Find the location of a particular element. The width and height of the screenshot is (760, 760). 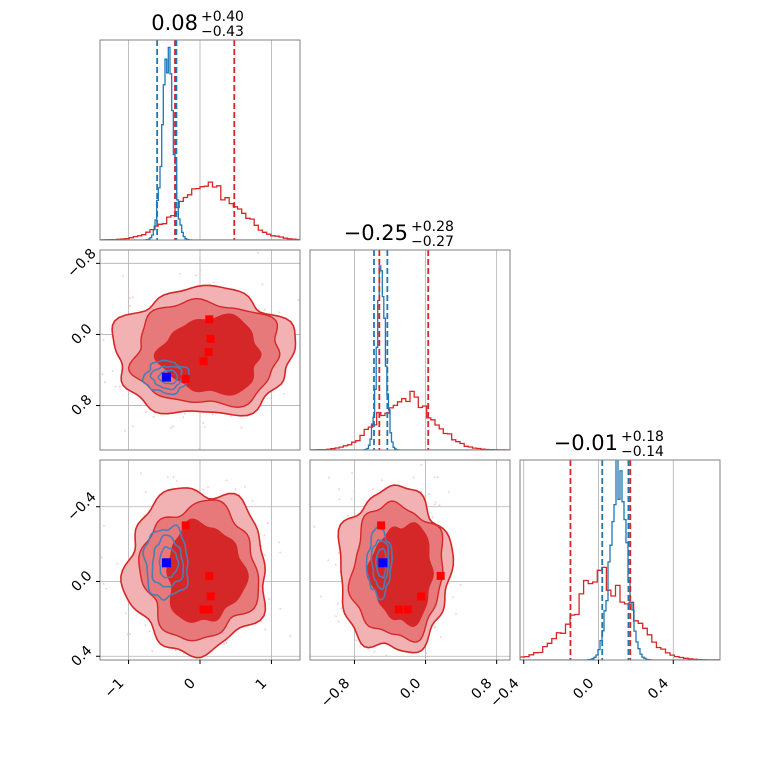

scatter-p0-p1-panel is located at coordinates (200, 350).